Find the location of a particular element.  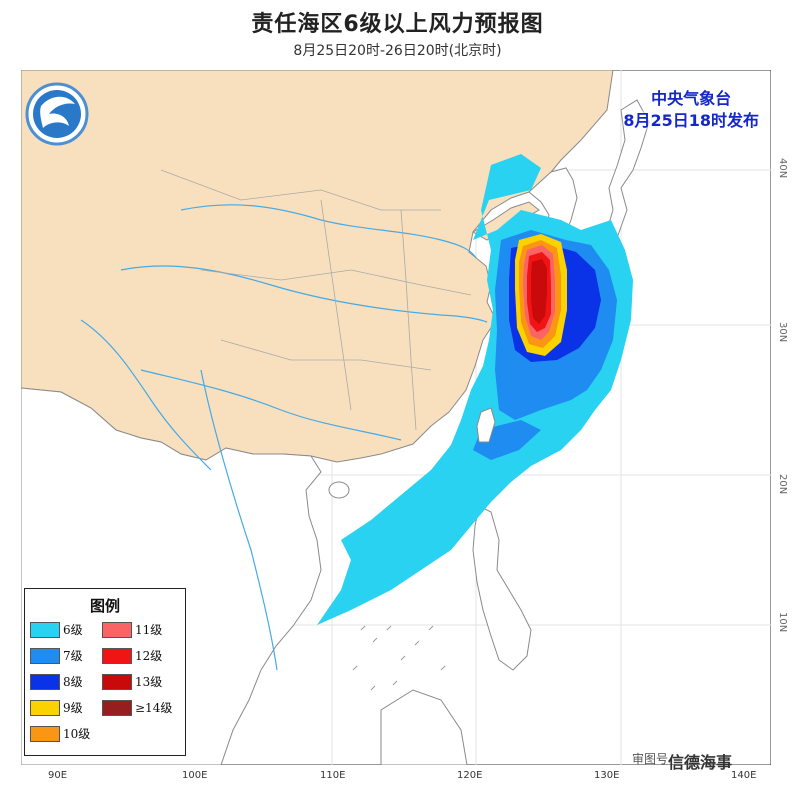

legend-label-11: 11级 is located at coordinates (149, 630).